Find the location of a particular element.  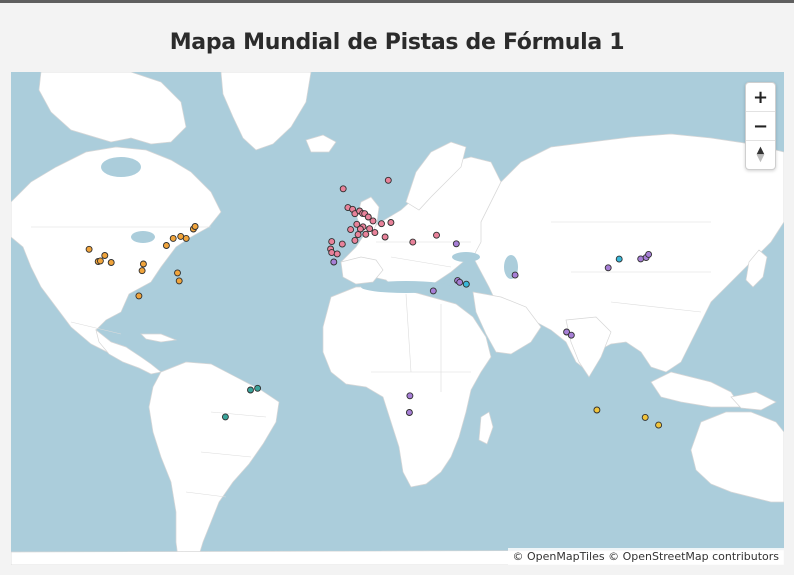

zoom-out-button: − is located at coordinates (760, 126).